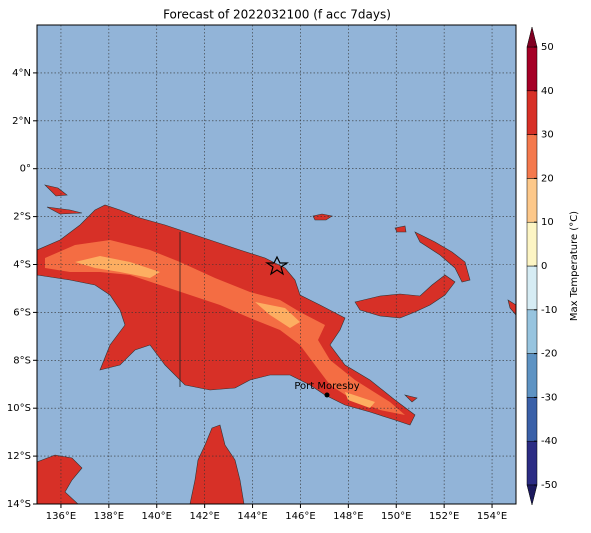  Describe the element at coordinates (19, 456) in the screenshot. I see `y-tick-label: 12°S` at that location.